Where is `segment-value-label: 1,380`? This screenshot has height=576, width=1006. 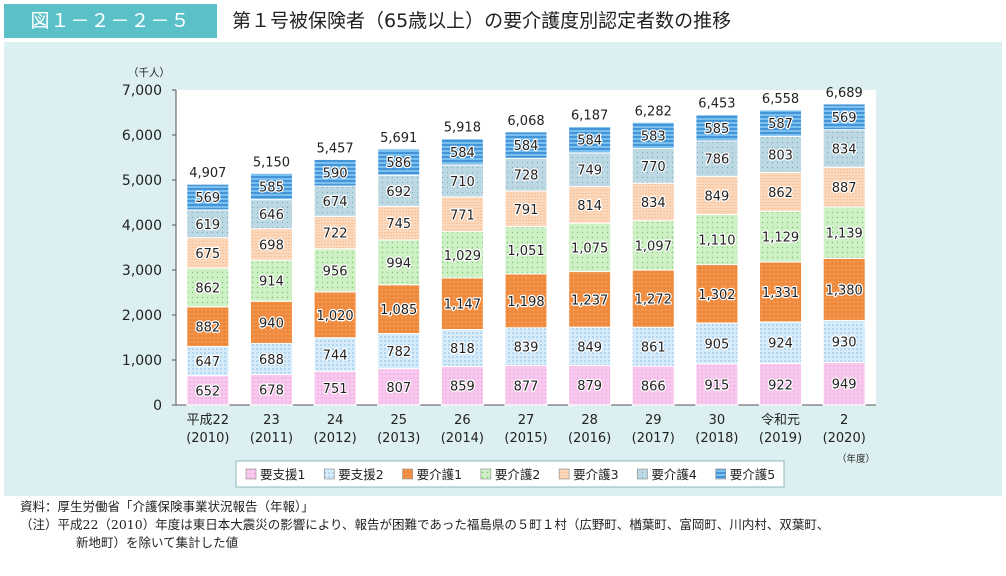
segment-value-label: 1,380 is located at coordinates (844, 290).